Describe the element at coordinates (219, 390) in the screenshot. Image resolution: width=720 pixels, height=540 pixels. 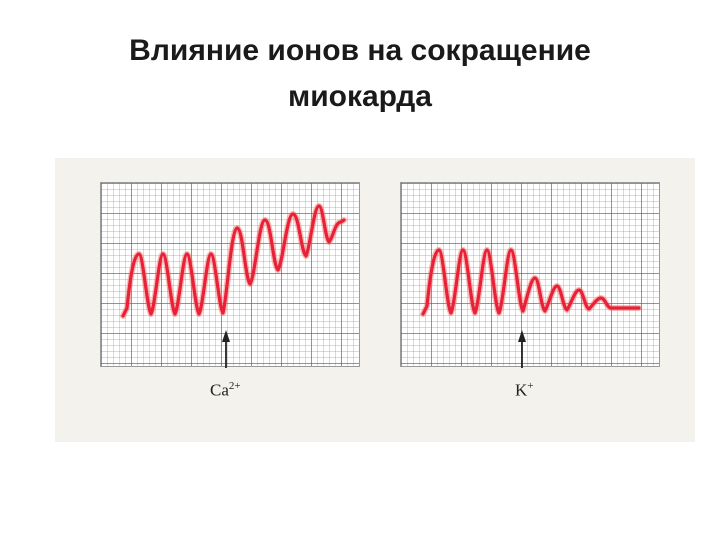
I see `ion-symbol-calcium: Ca` at that location.